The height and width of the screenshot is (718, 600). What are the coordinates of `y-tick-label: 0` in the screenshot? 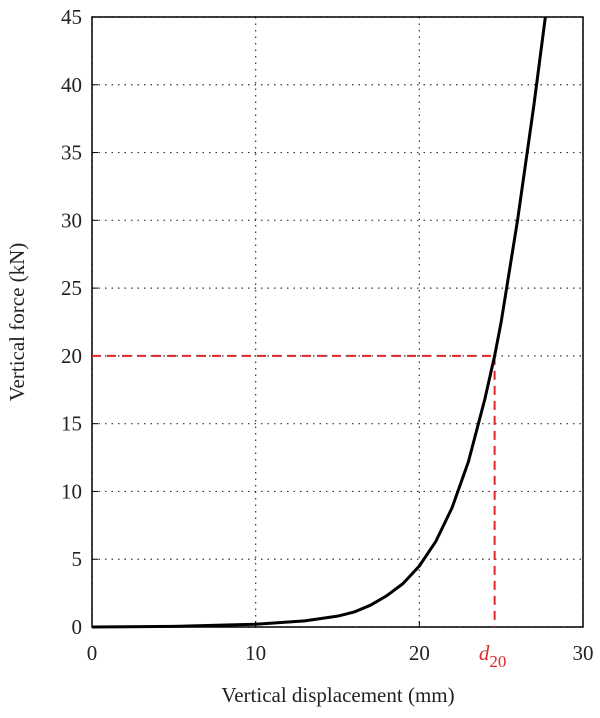 It's located at (77, 627).